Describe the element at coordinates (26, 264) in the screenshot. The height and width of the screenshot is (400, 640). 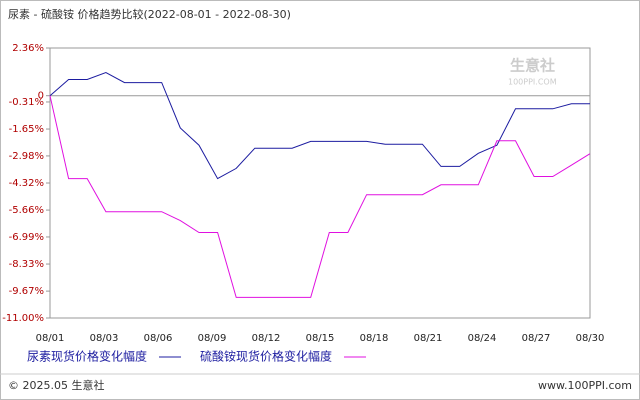
I see `y-tick-label: -8.33%` at that location.